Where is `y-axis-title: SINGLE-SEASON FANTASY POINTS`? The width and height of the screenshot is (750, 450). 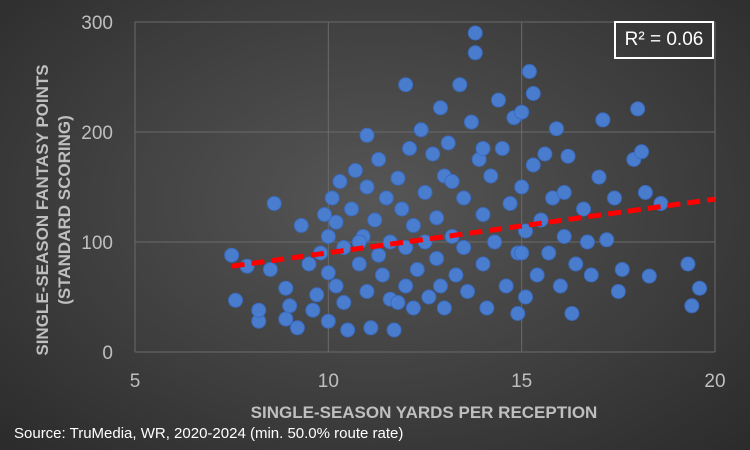
y-axis-title: SINGLE-SEASON FANTASY POINTS is located at coordinates (42, 209).